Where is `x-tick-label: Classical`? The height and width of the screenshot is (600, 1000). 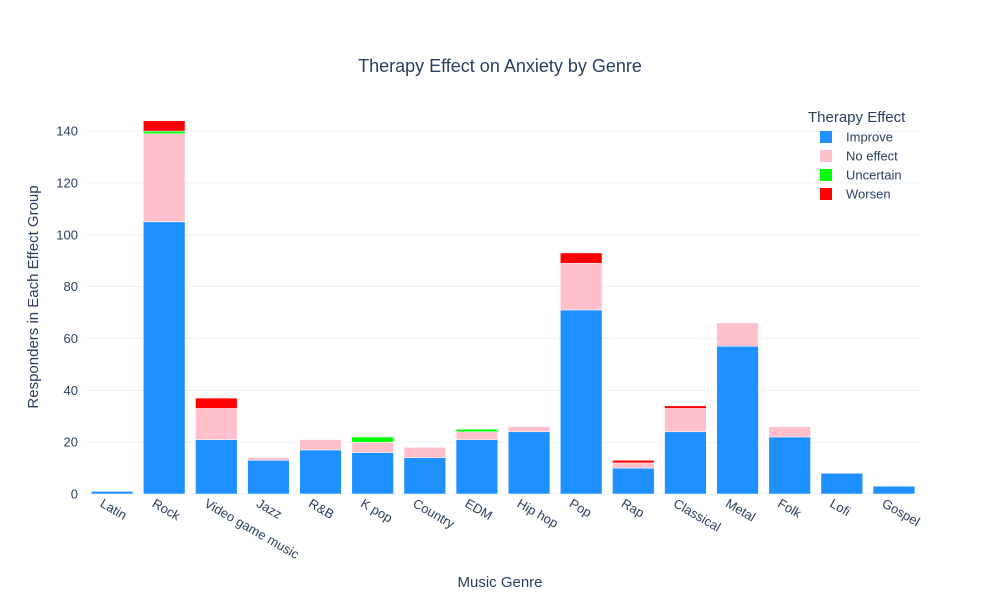
x-tick-label: Classical is located at coordinates (697, 515).